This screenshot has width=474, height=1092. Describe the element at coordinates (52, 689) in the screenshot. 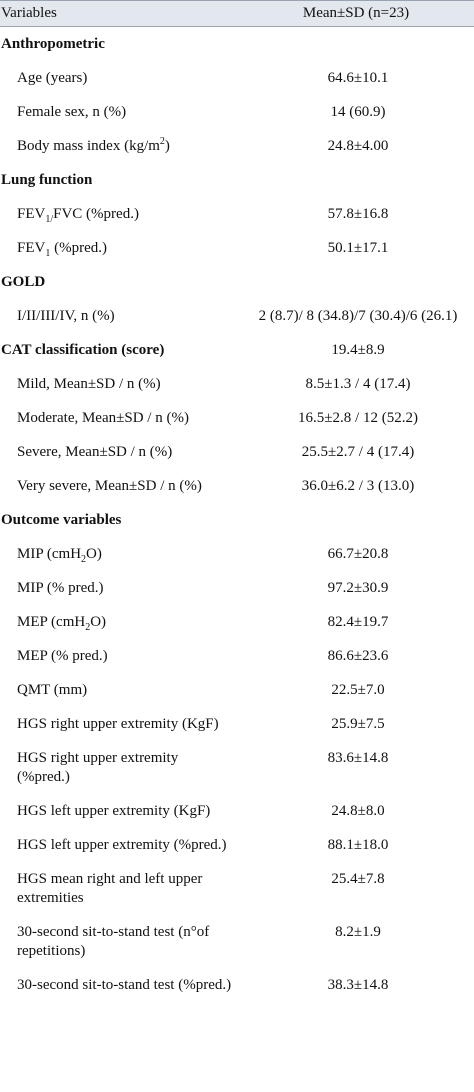

I see `label-text: QMT (mm)` at that location.